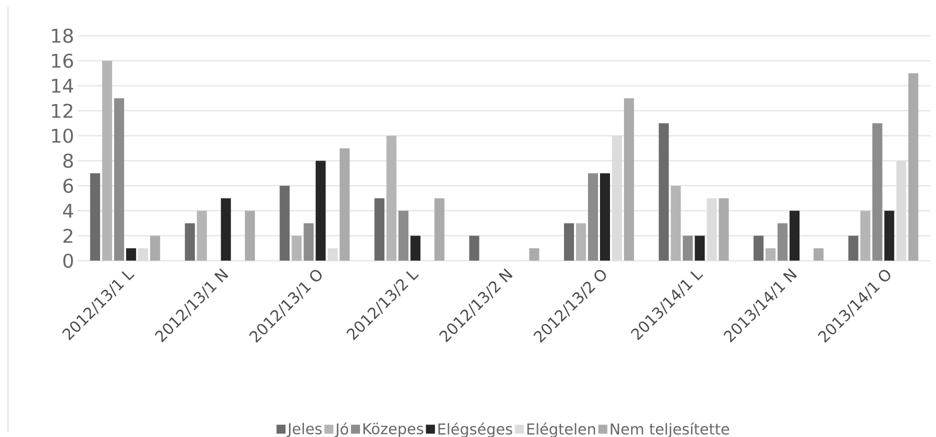 Image resolution: width=936 pixels, height=437 pixels. I want to click on y-tick-label: 12, so click(62, 111).